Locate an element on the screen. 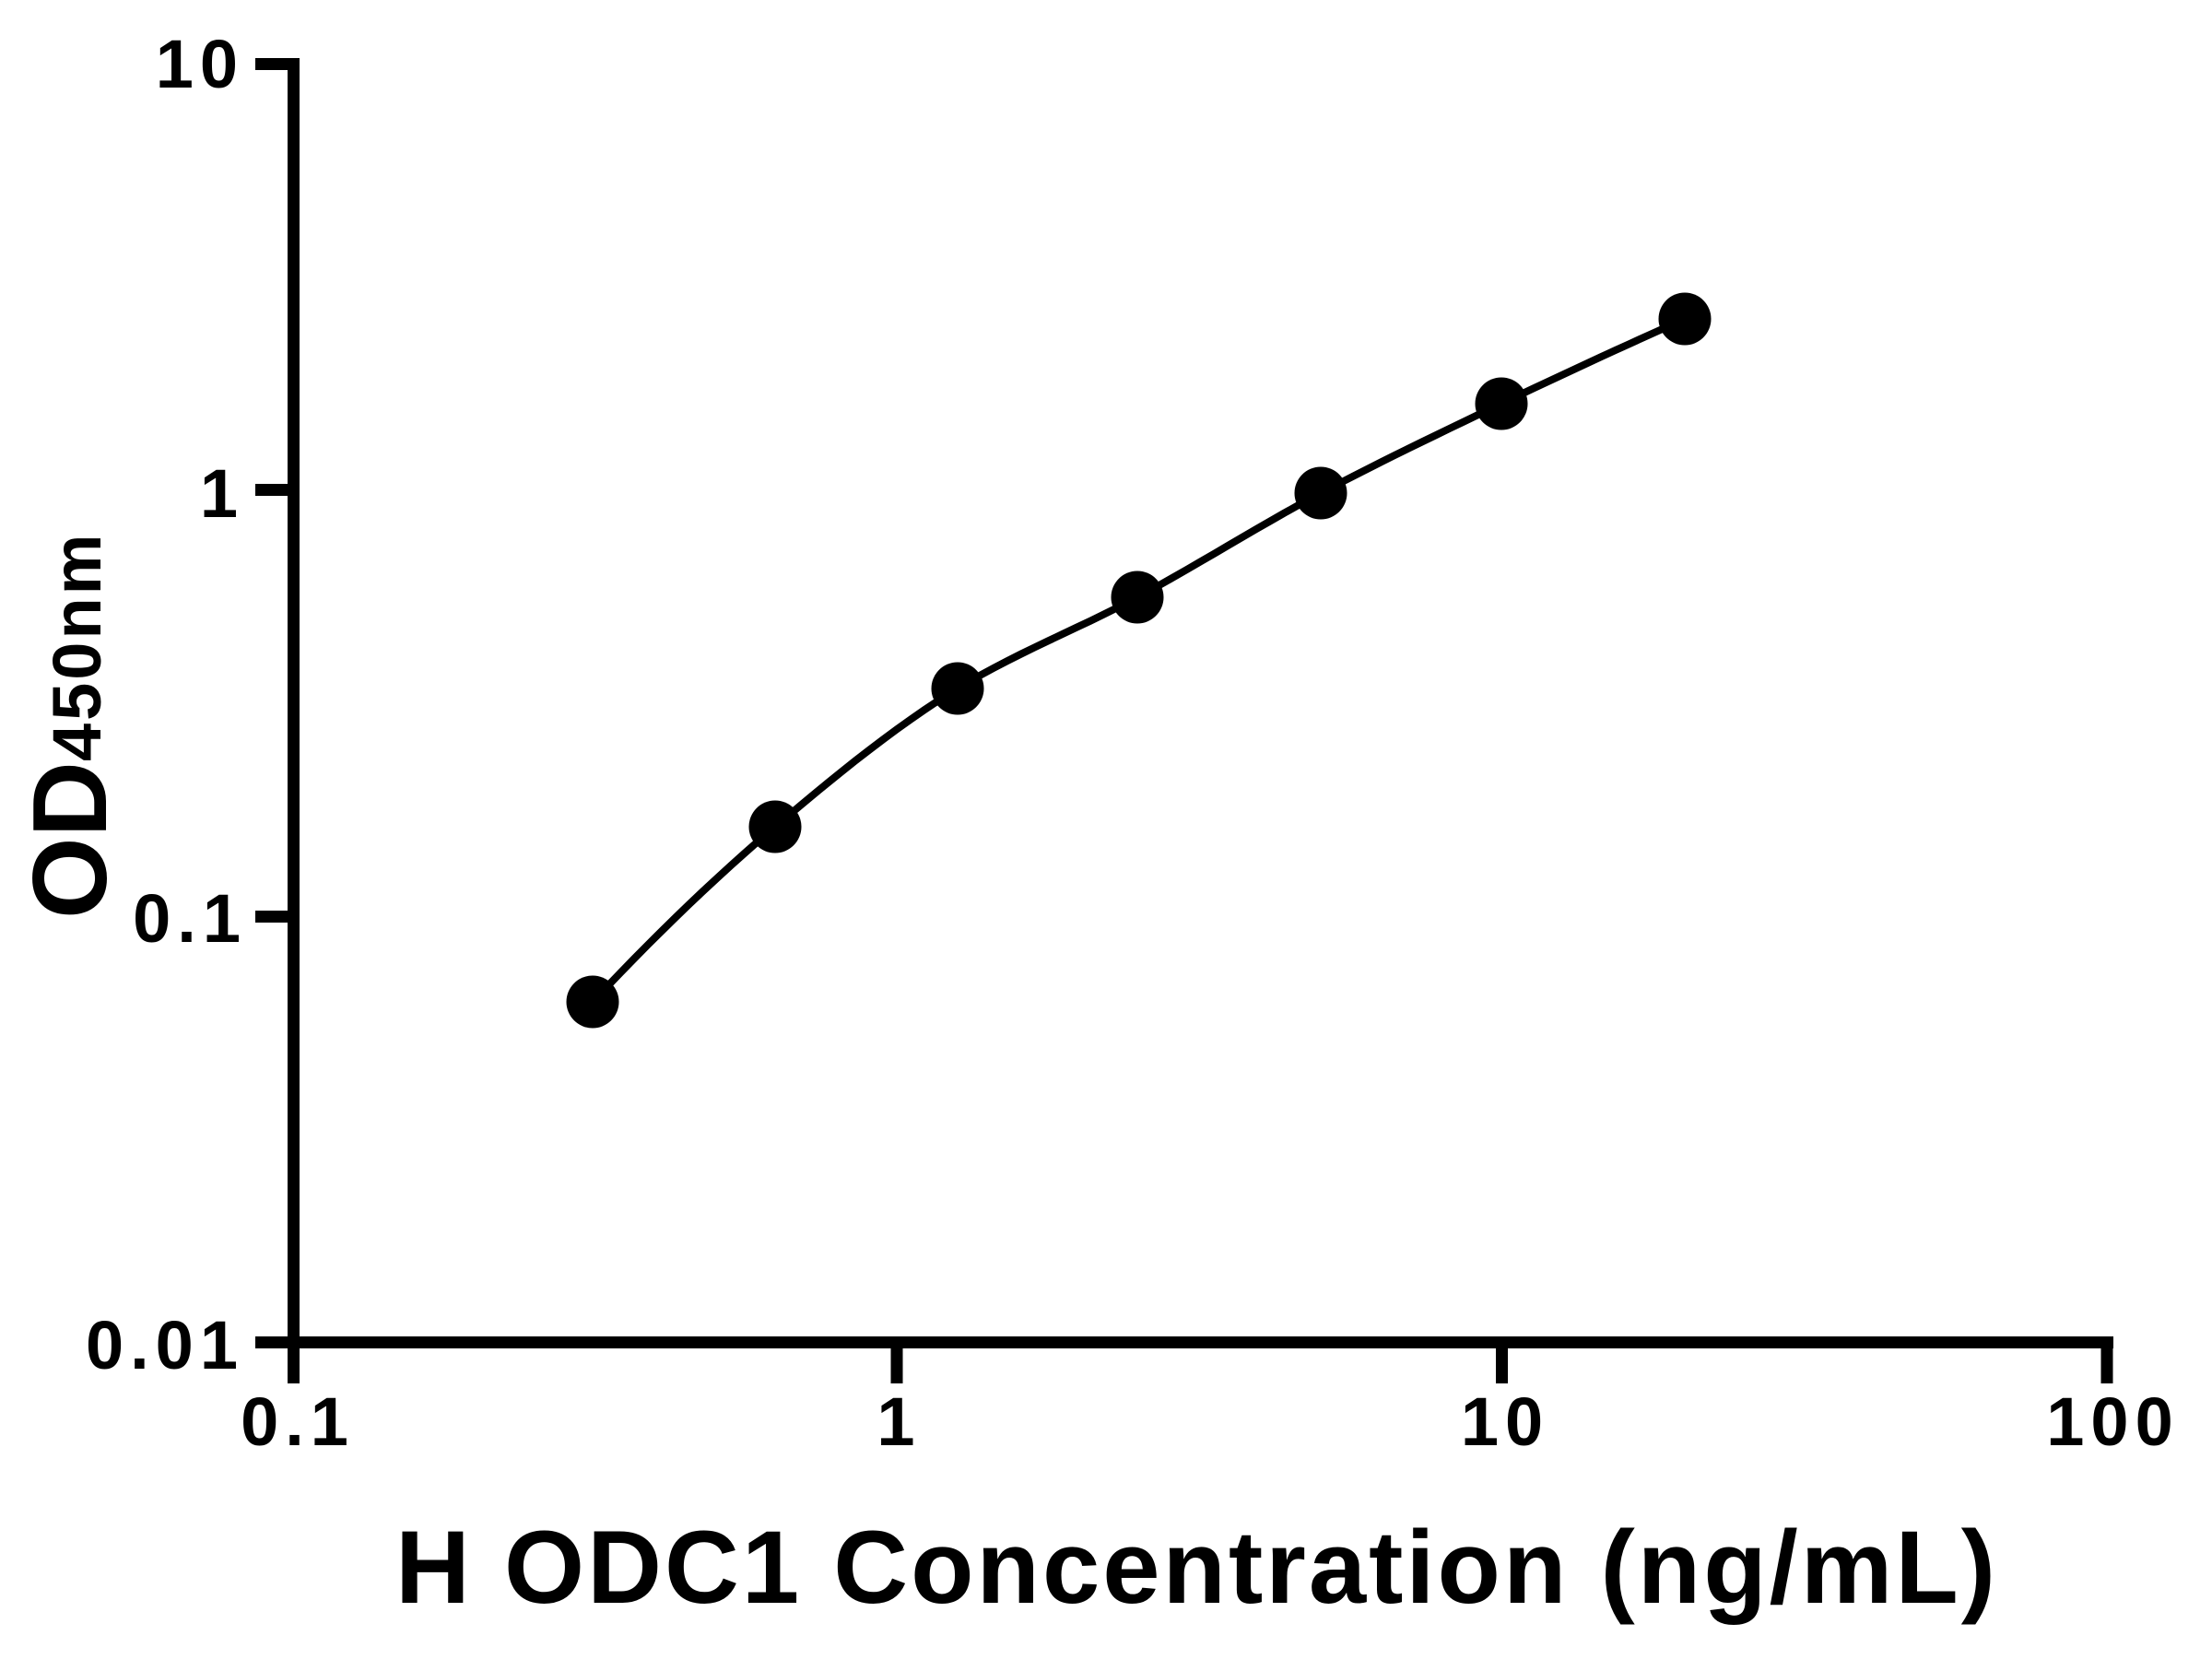  svg-text: OD450nm is located at coordinates (70, 725).